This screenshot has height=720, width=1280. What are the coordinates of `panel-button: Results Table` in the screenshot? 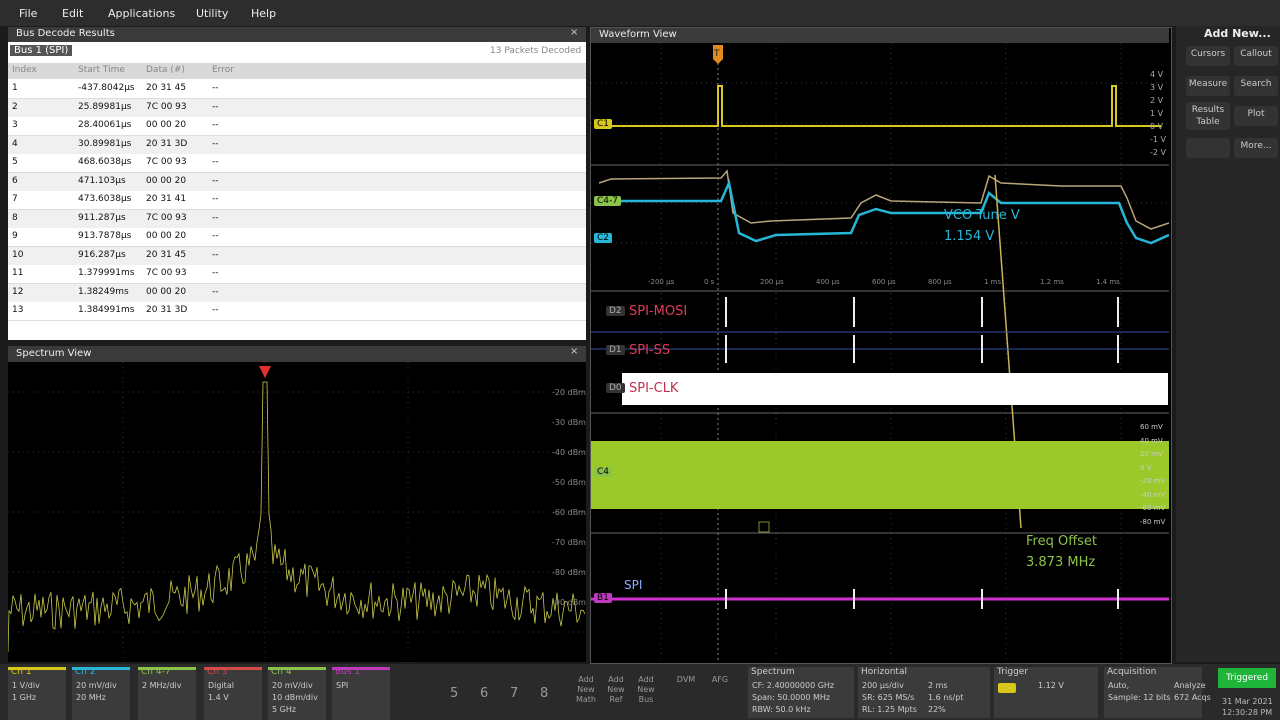 It's located at (1208, 116).